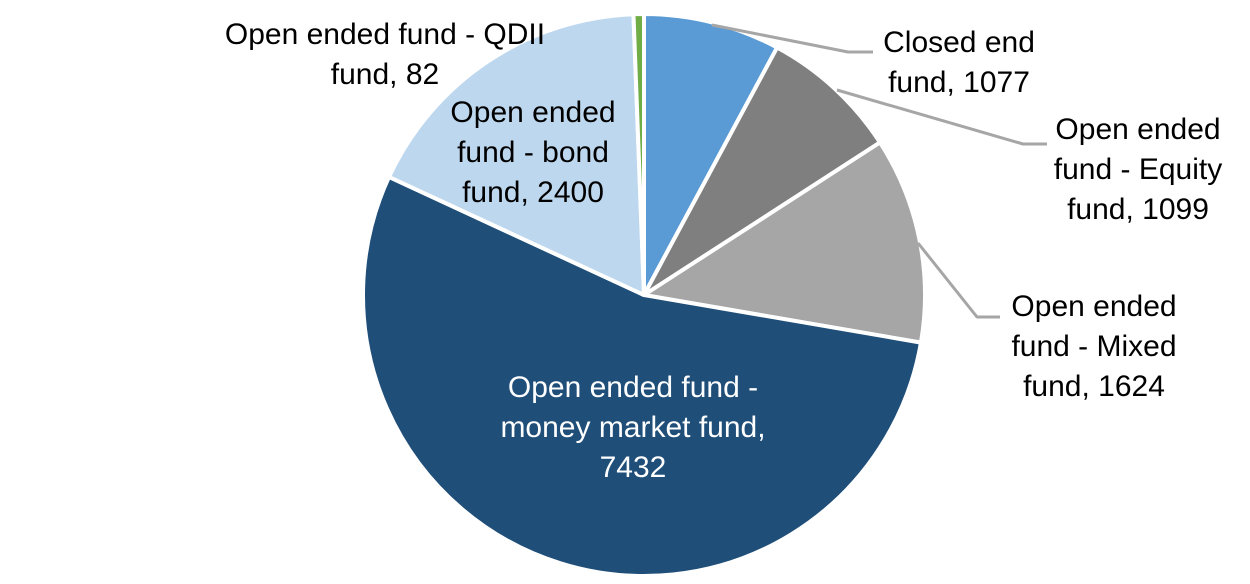 This screenshot has height=584, width=1250. I want to click on label-line: fund, 1099, so click(1138, 209).